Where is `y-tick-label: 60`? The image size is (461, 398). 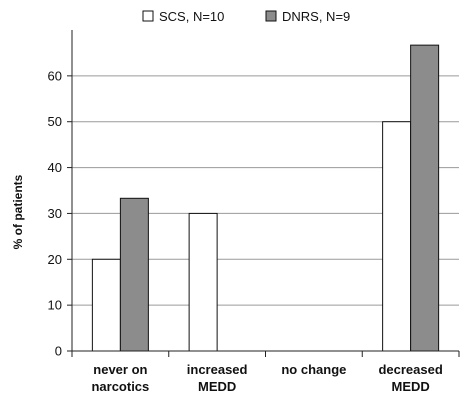 y-tick-label: 60 is located at coordinates (55, 75).